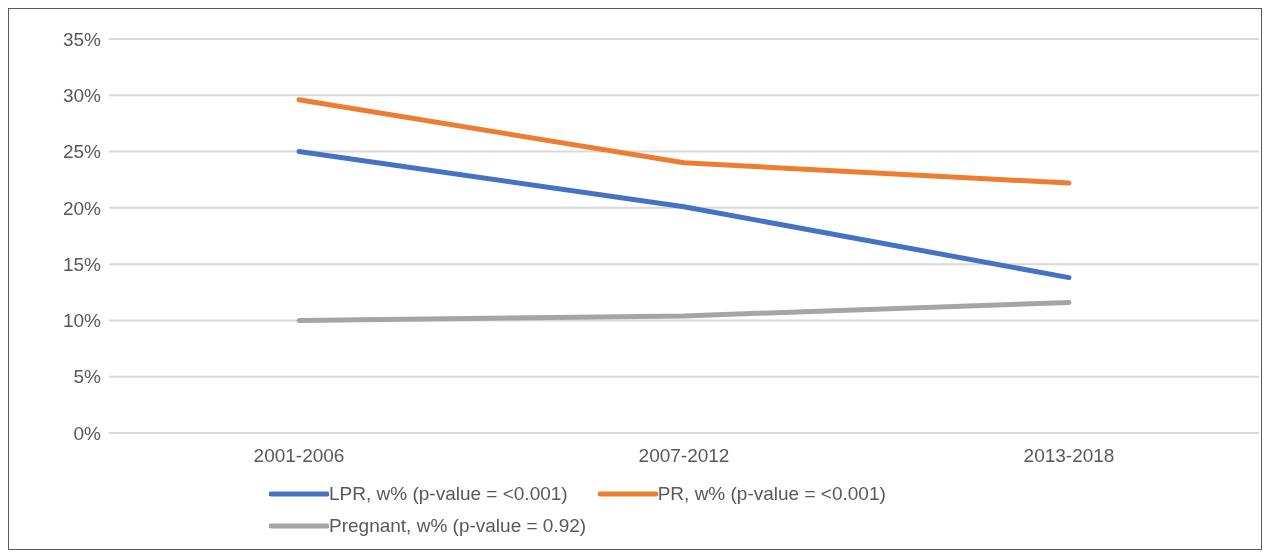 Image resolution: width=1272 pixels, height=560 pixels. Describe the element at coordinates (82, 96) in the screenshot. I see `y-tick-label: 30%` at that location.